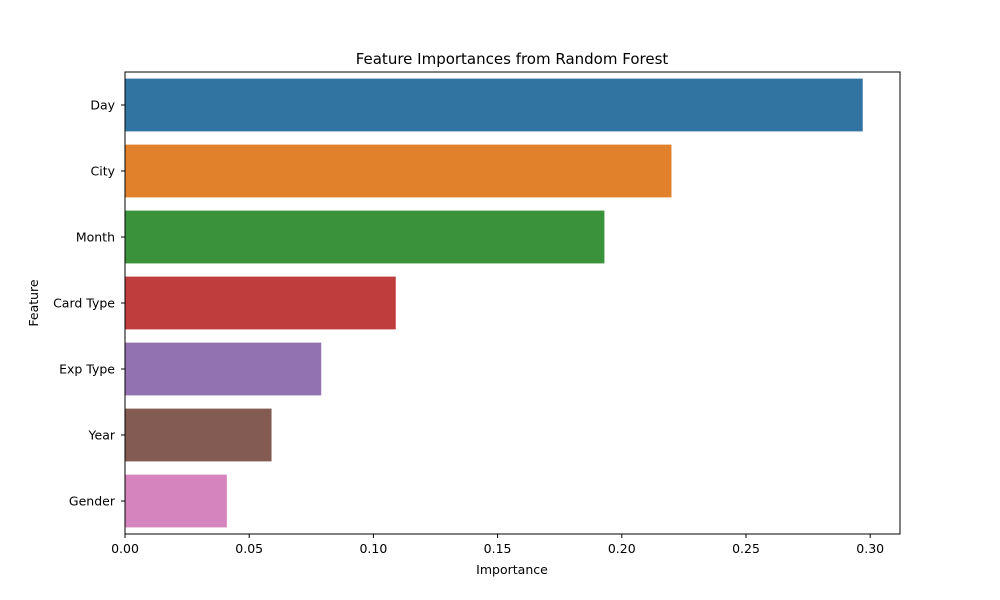  Describe the element at coordinates (398, 171) in the screenshot. I see `bar-city` at that location.